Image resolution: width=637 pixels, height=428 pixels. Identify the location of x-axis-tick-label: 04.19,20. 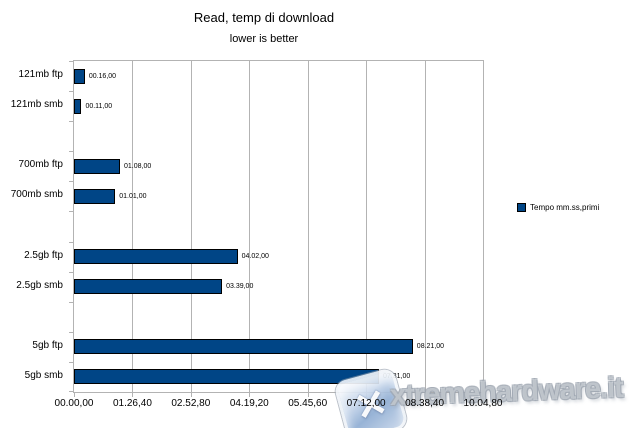
(249, 403).